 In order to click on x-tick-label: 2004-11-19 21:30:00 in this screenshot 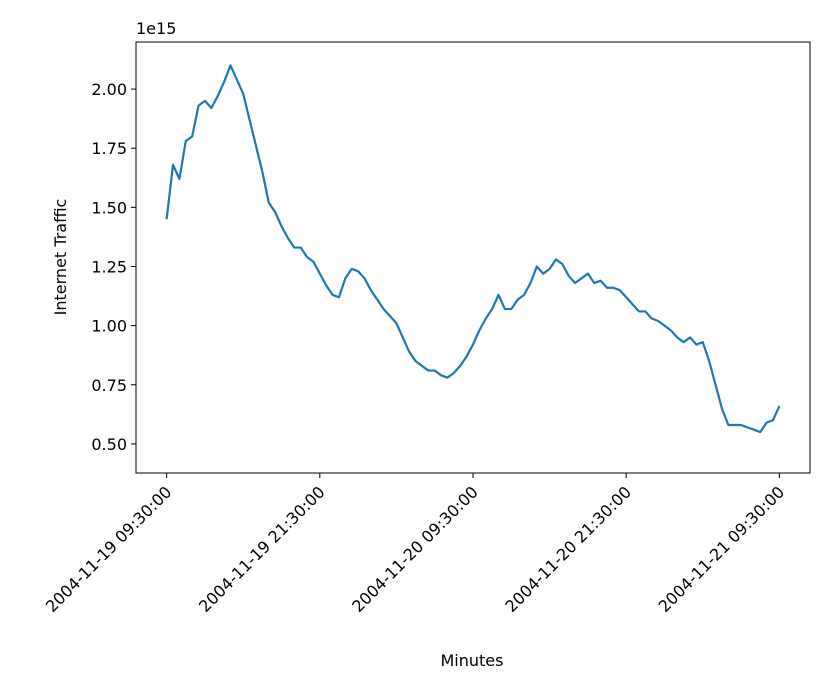, I will do `click(262, 549)`.